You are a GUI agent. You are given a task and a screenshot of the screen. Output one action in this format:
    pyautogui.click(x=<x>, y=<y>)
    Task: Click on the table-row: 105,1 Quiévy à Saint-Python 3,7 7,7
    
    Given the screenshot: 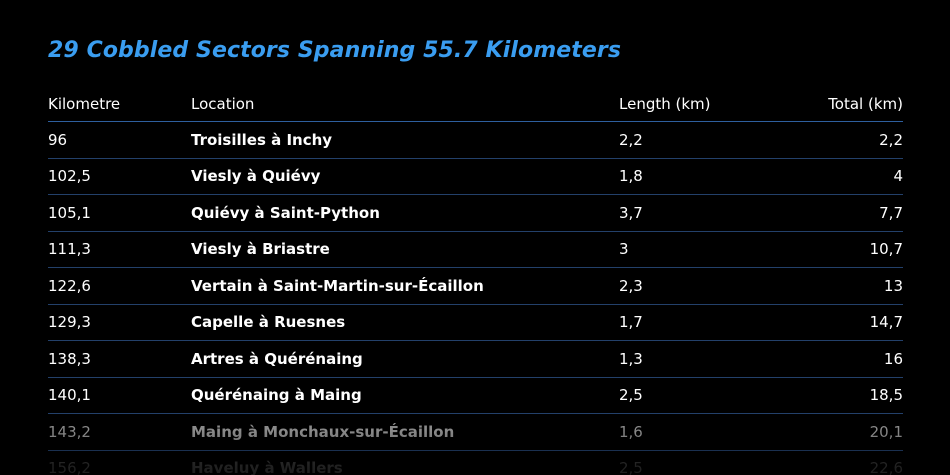 What is the action you would take?
    pyautogui.click(x=475, y=213)
    